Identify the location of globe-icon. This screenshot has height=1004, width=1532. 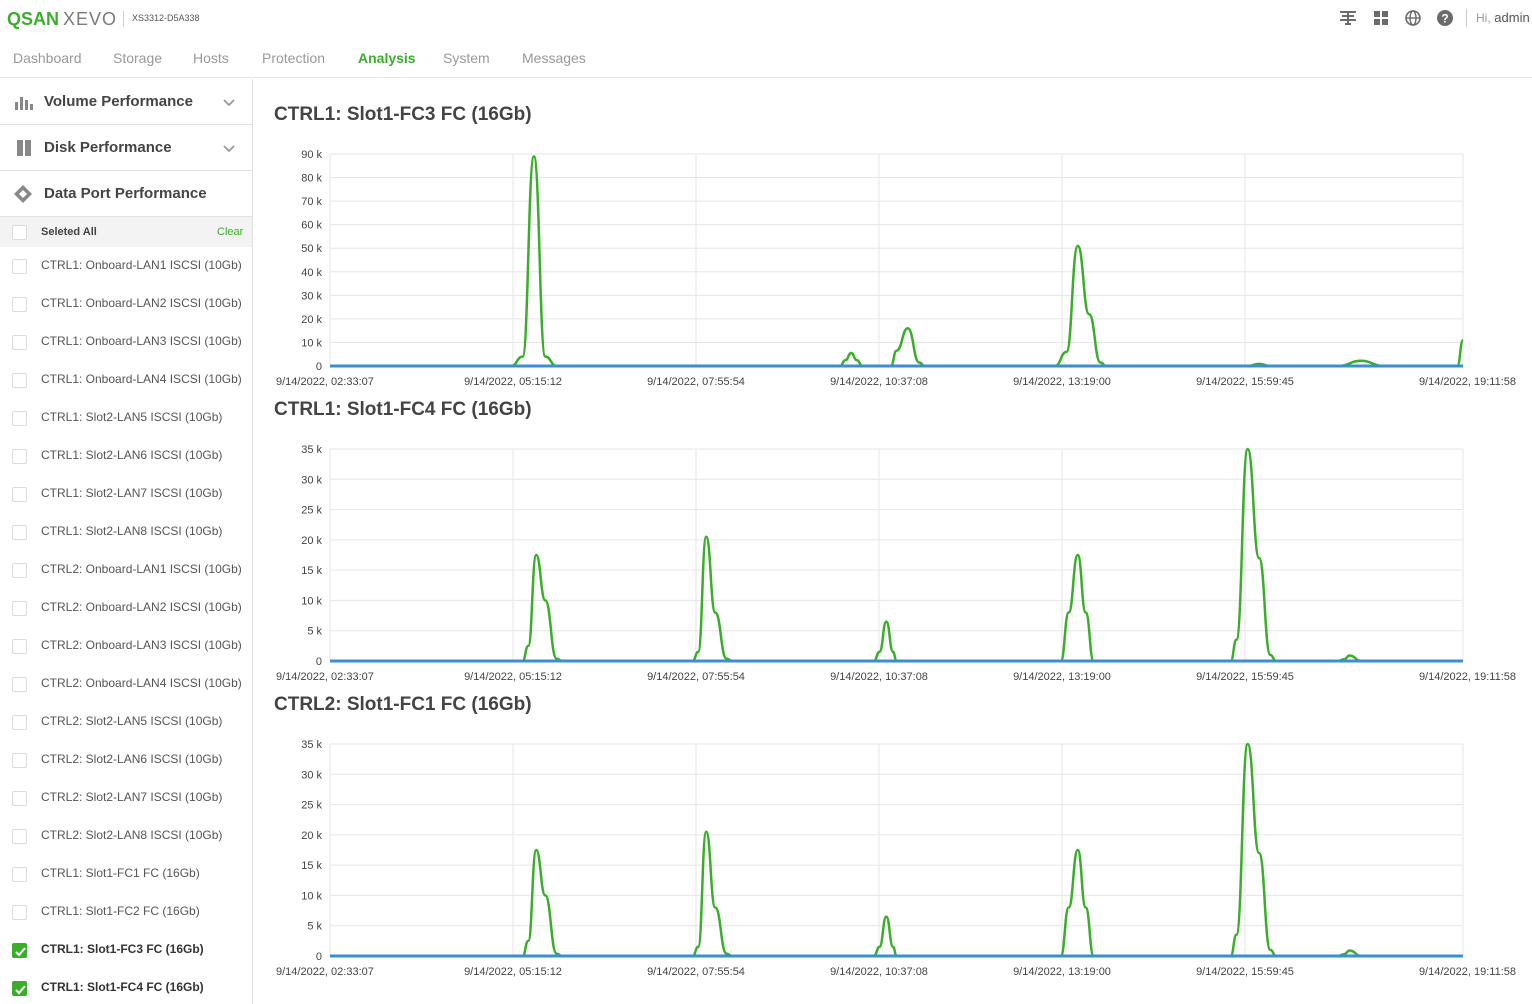
(1413, 18).